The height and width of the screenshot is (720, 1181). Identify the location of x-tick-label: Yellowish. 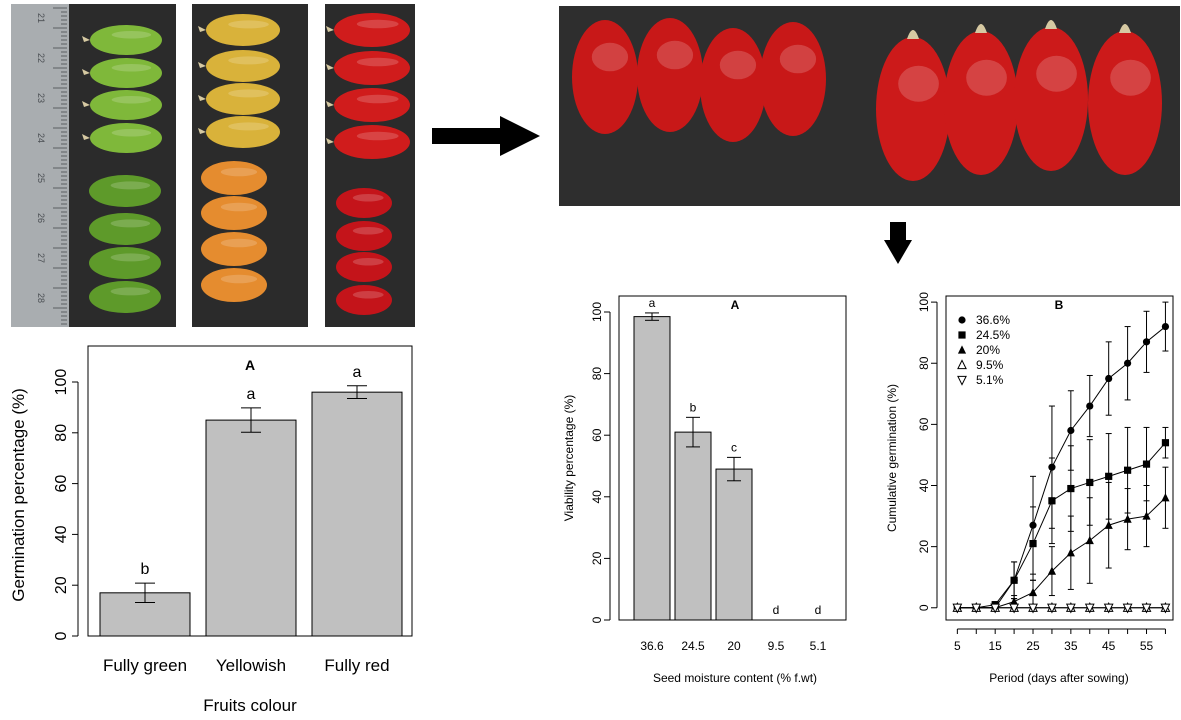
(251, 665).